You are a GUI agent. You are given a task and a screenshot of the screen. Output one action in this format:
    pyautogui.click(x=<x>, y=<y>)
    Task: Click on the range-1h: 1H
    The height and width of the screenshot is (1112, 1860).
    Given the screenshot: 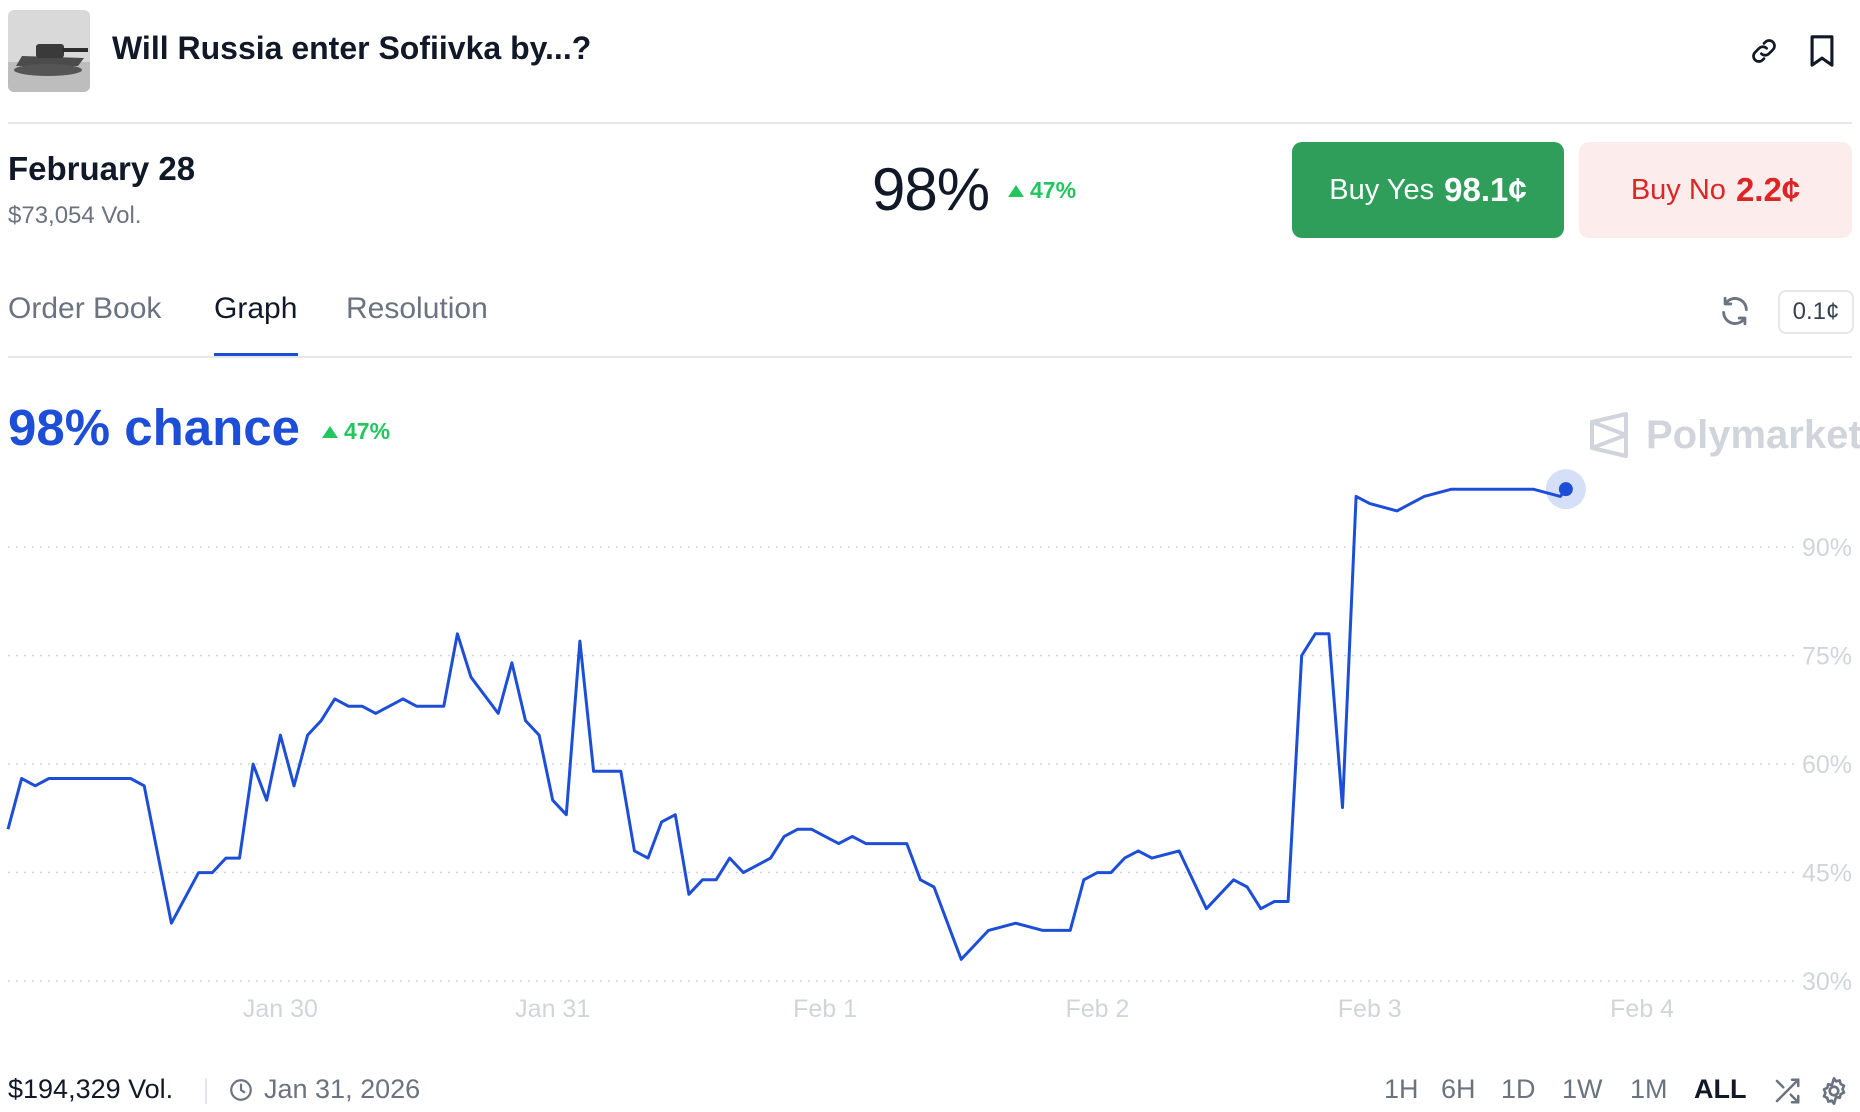 What is the action you would take?
    pyautogui.click(x=1401, y=1089)
    